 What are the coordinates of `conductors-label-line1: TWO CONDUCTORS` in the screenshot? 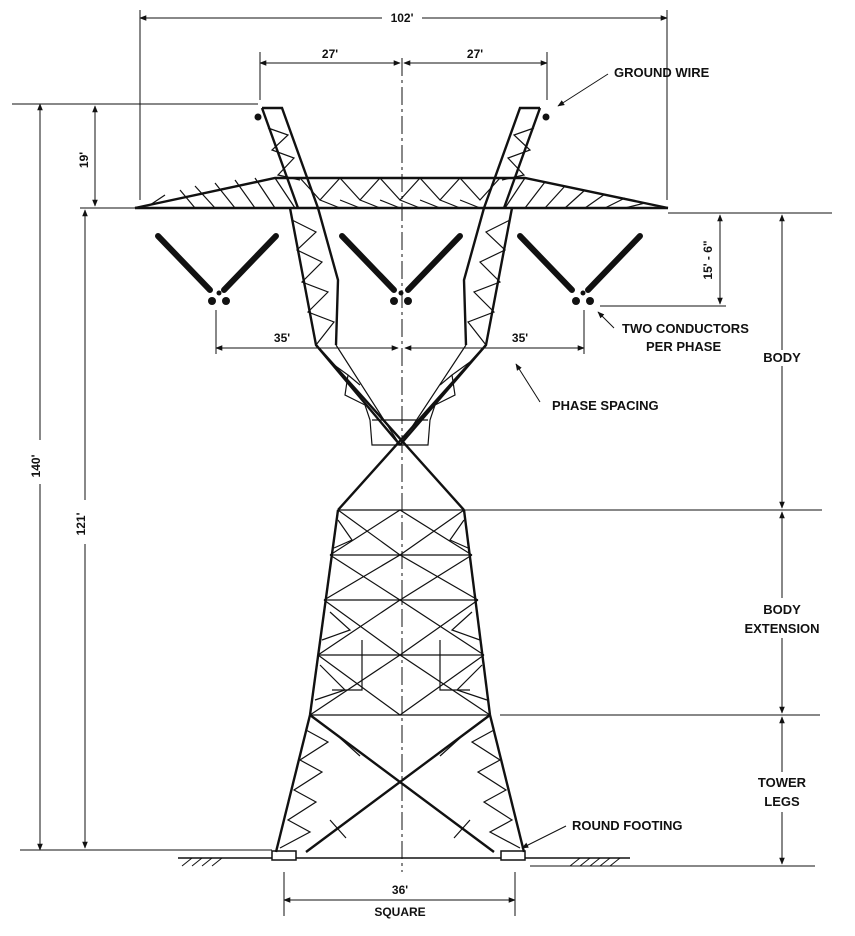 It's located at (685, 328).